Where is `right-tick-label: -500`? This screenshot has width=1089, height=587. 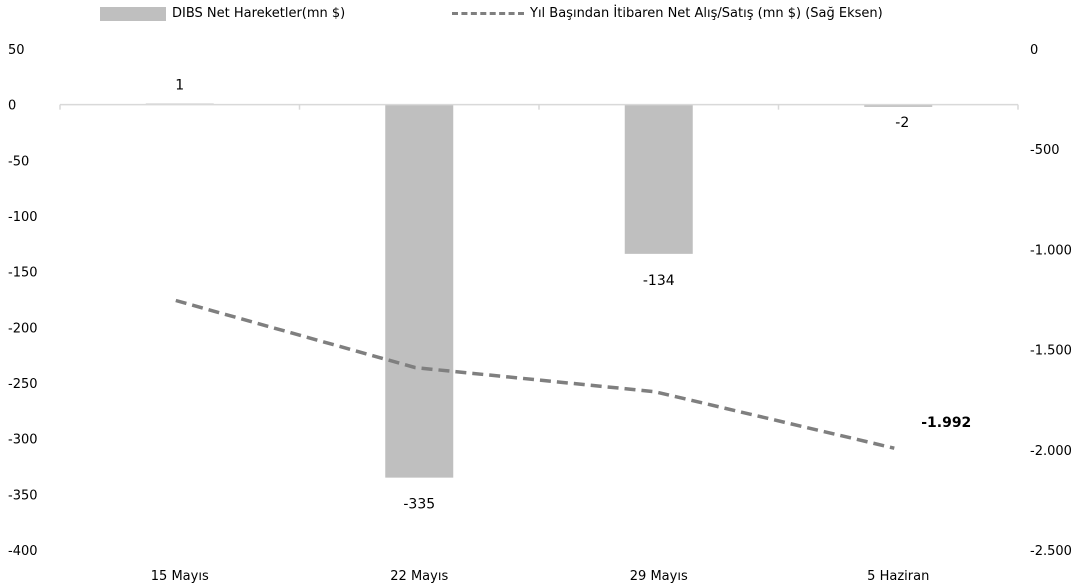
right-tick-label: -500 is located at coordinates (1045, 150).